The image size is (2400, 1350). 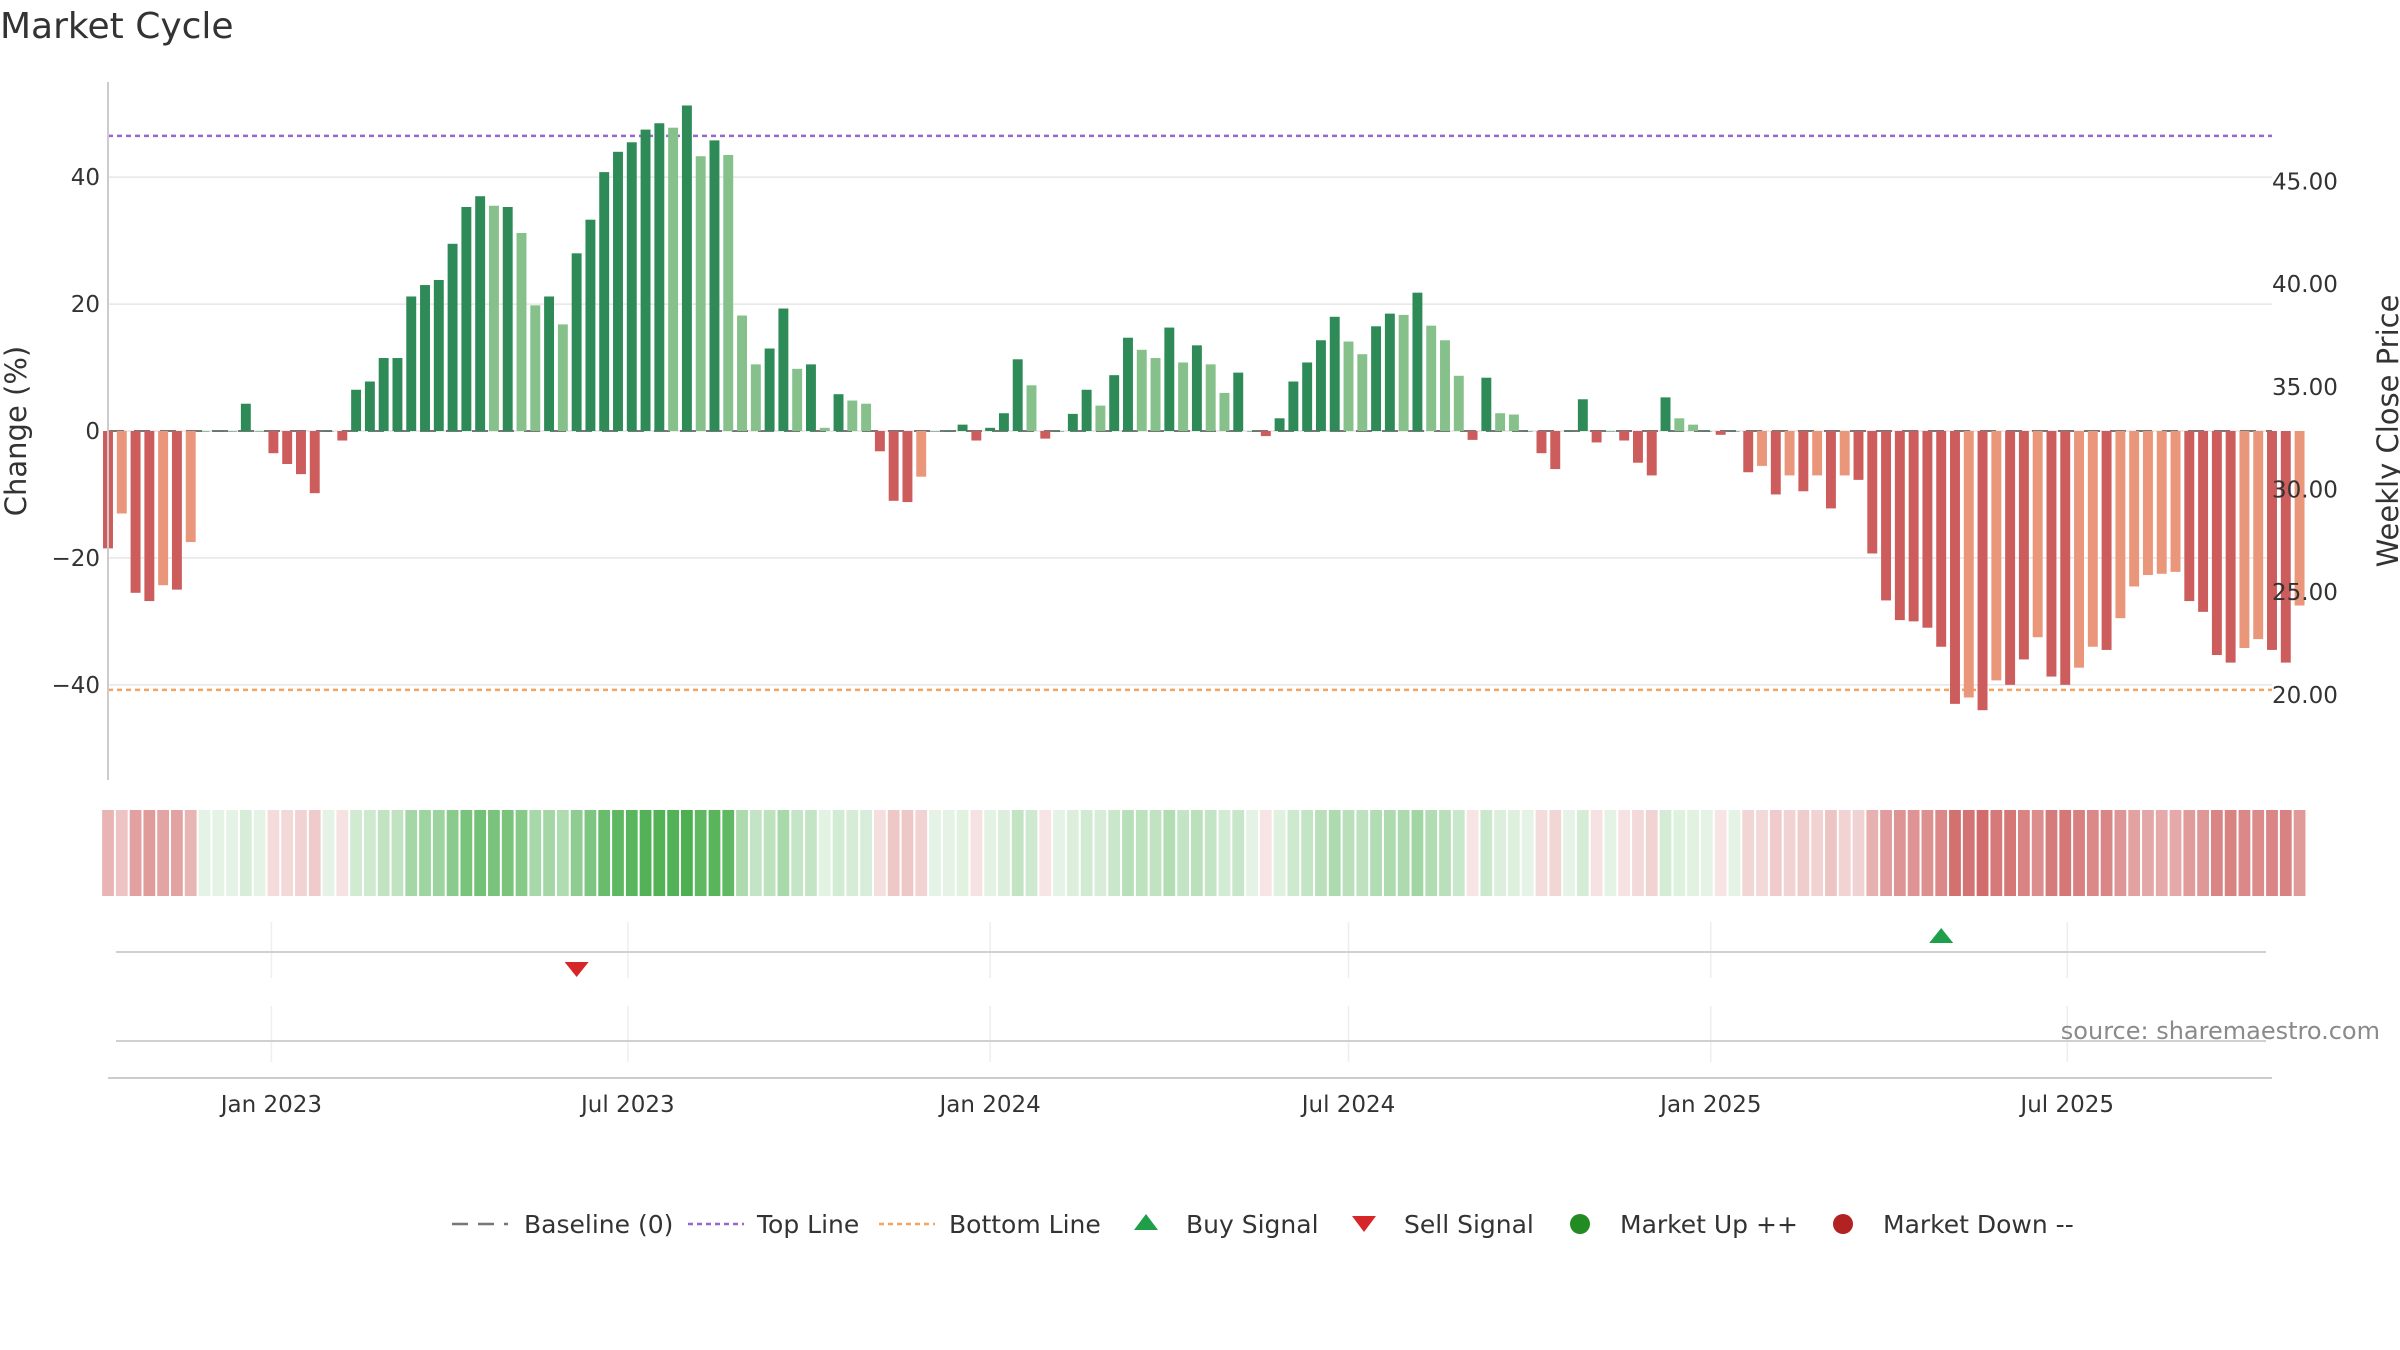 What do you see at coordinates (117, 26) in the screenshot?
I see `chart-title: Market Cycle` at bounding box center [117, 26].